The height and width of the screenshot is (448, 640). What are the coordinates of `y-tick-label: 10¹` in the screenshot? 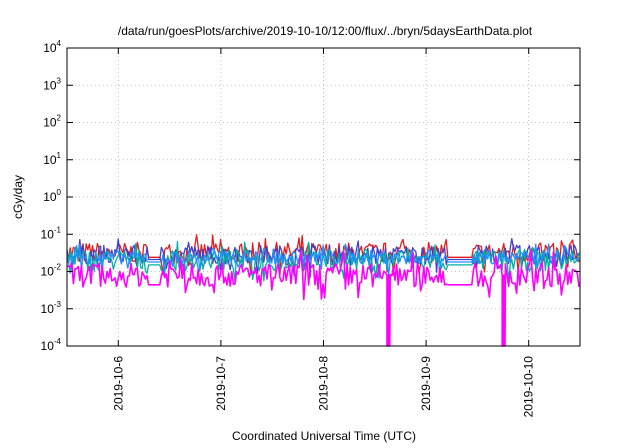 It's located at (52, 159).